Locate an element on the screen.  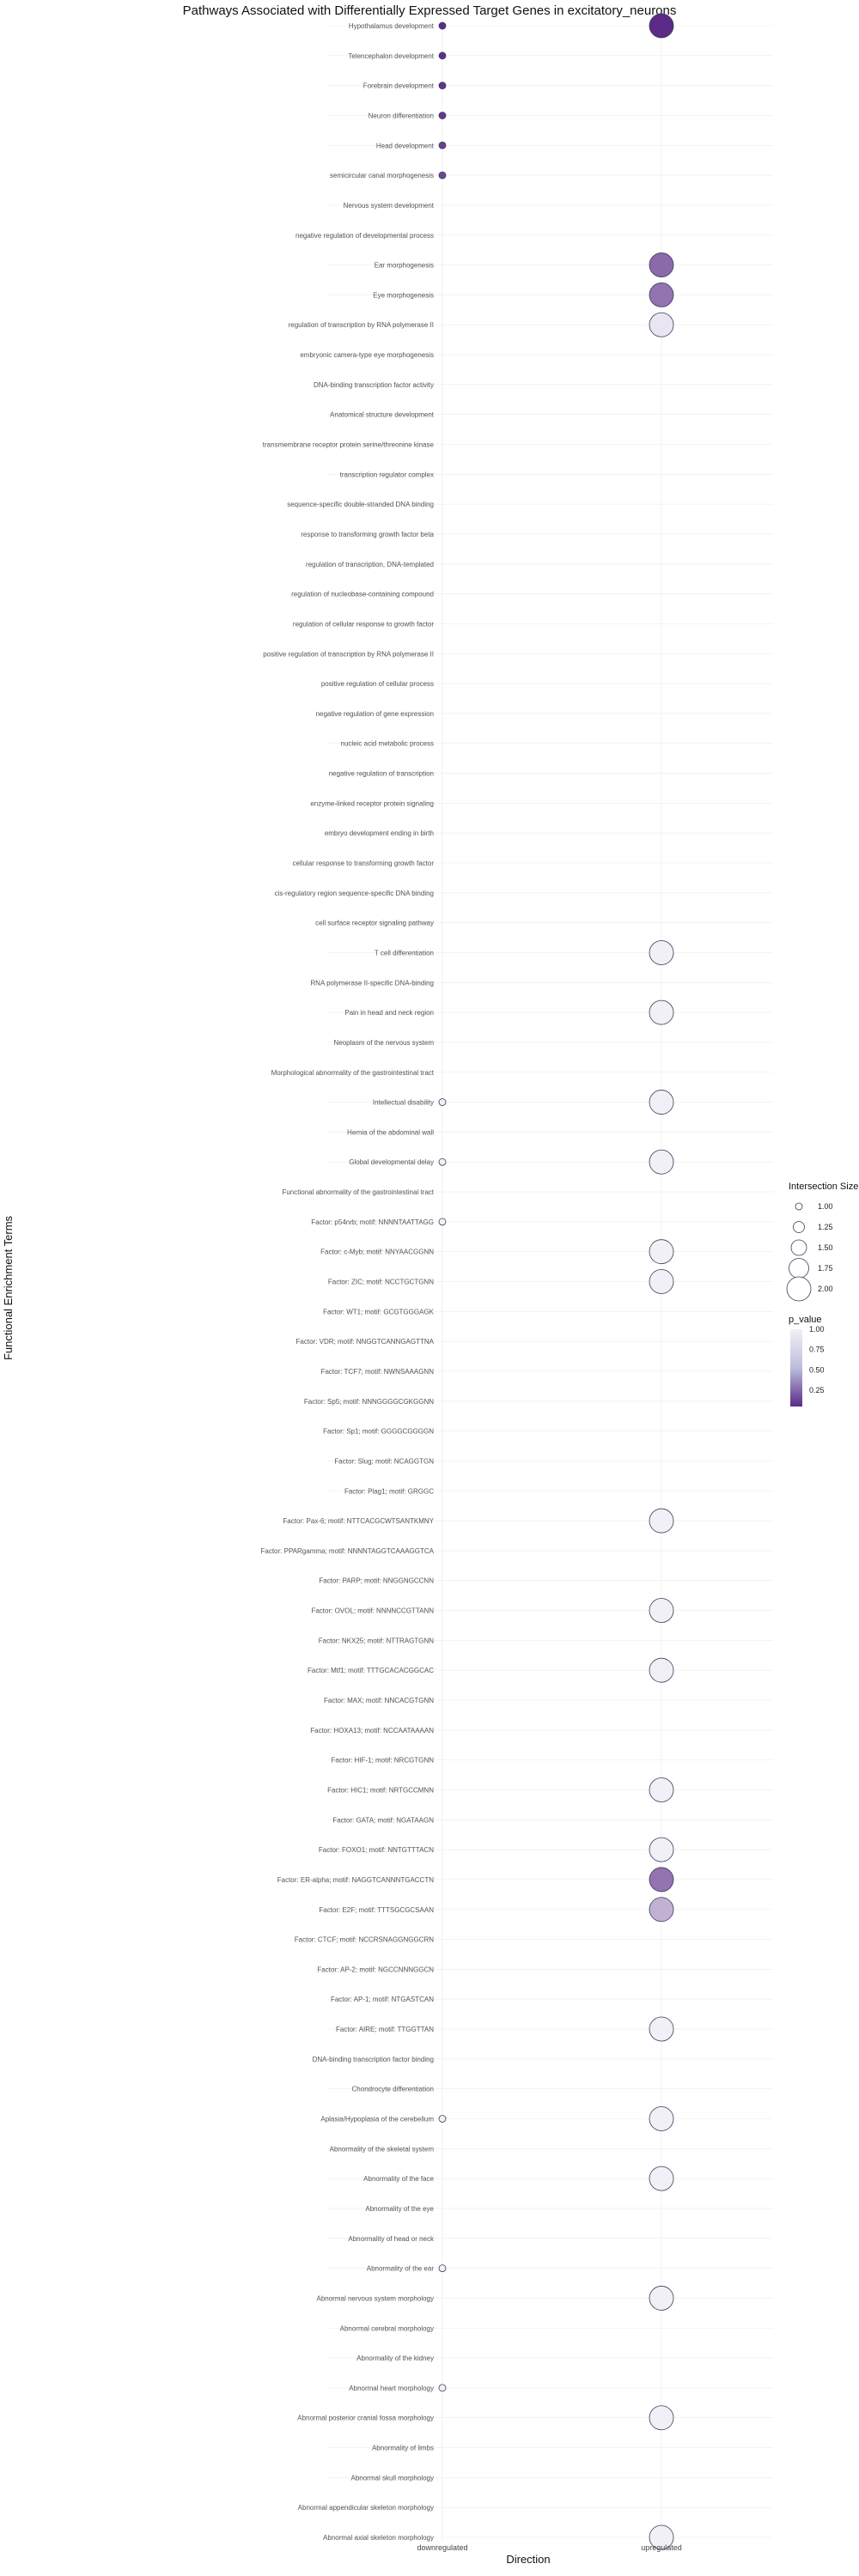
term-label: semicircular canal morphogenesis is located at coordinates (382, 175).